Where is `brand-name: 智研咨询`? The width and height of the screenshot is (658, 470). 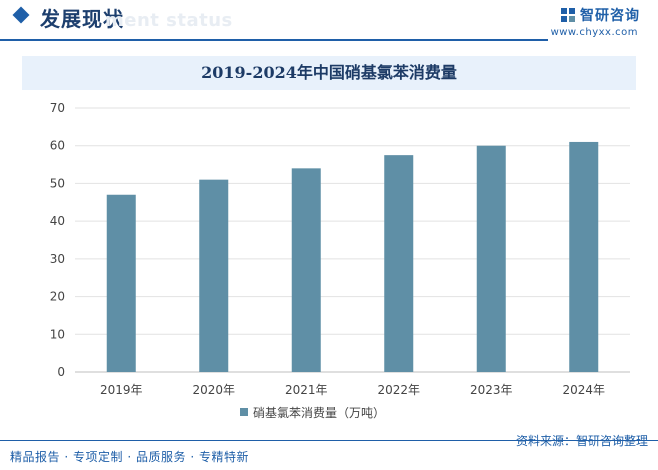 brand-name: 智研咨询 is located at coordinates (610, 16).